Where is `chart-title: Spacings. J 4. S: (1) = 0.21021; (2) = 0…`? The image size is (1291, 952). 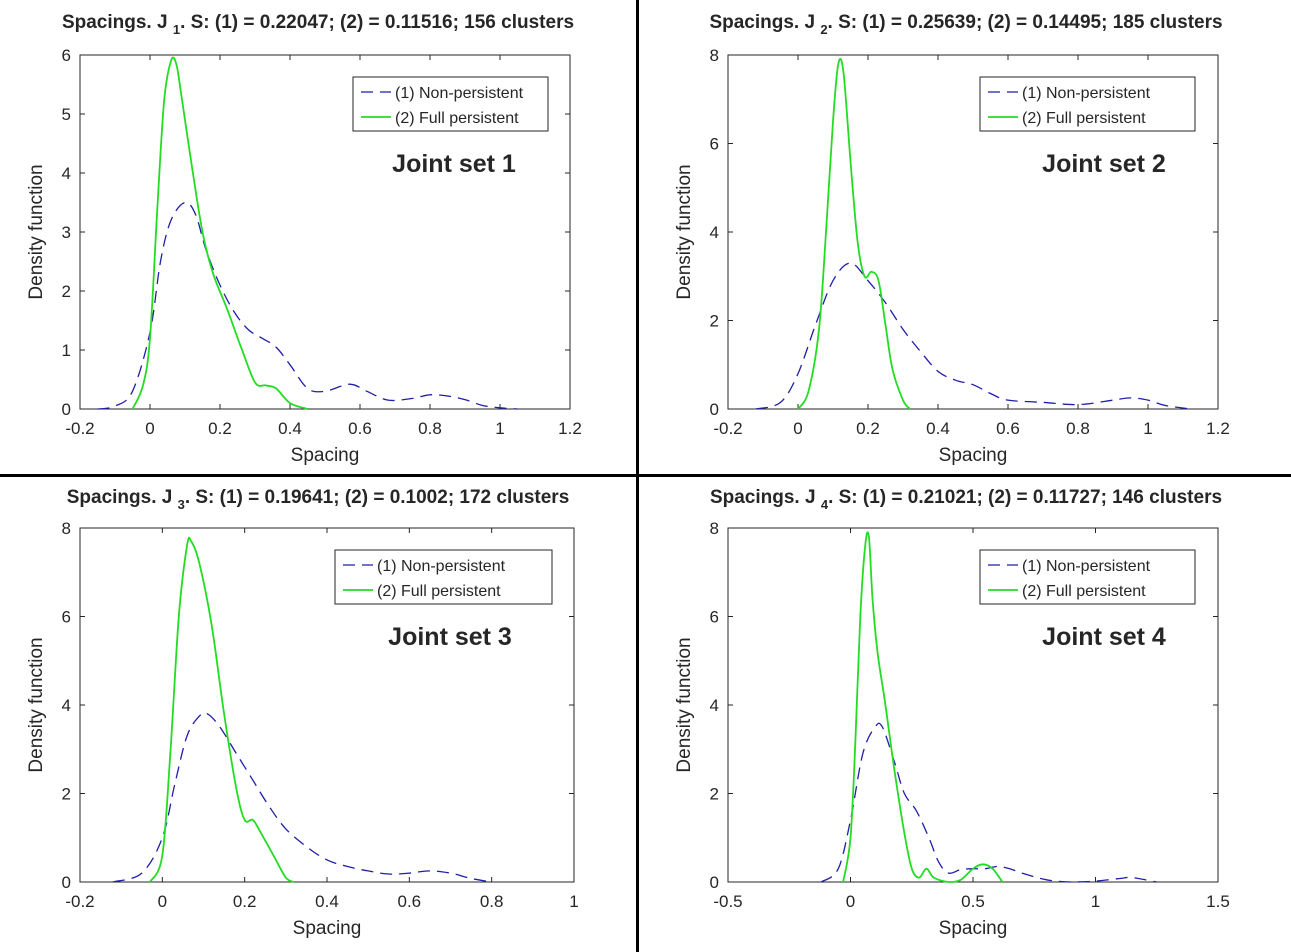 chart-title: Spacings. J 4. S: (1) = 0.21021; (2) = 0… is located at coordinates (966, 499).